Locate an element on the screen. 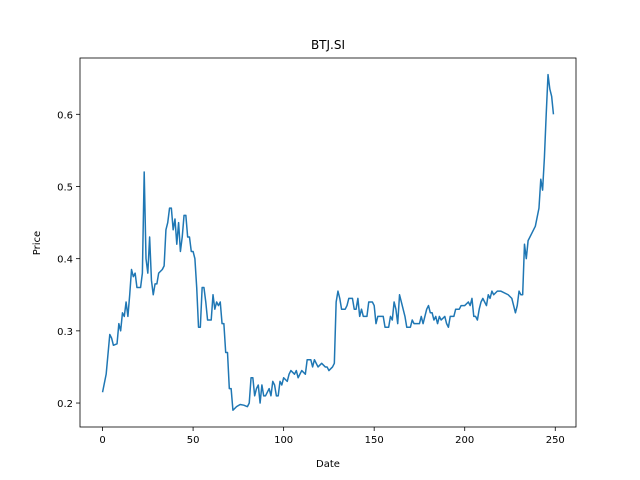  x-tick-label: 50 is located at coordinates (193, 440).